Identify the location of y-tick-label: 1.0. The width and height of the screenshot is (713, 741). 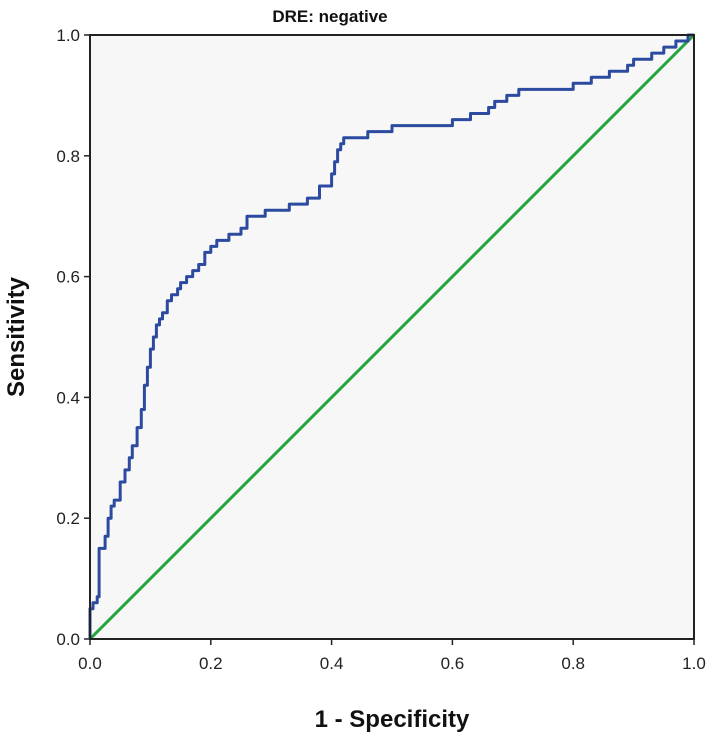
(68, 35).